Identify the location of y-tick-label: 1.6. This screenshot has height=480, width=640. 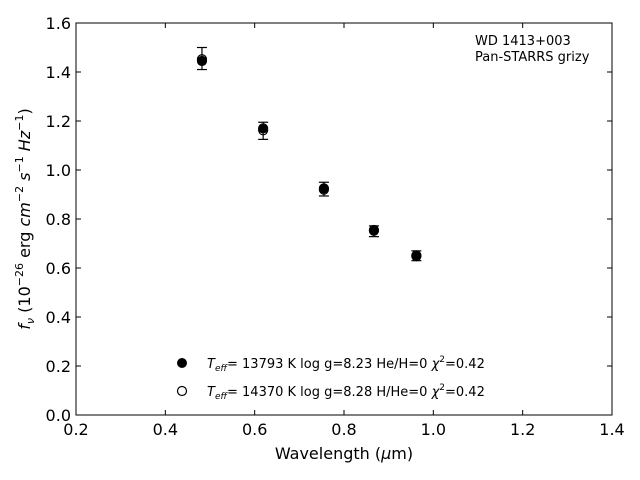
(58, 23).